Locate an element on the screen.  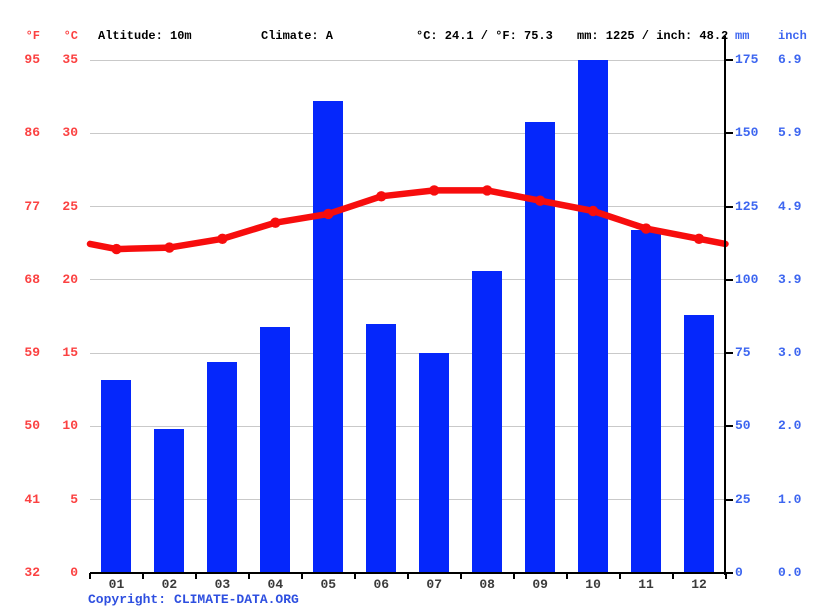
inch-unit-label: inch is located at coordinates (792, 36).